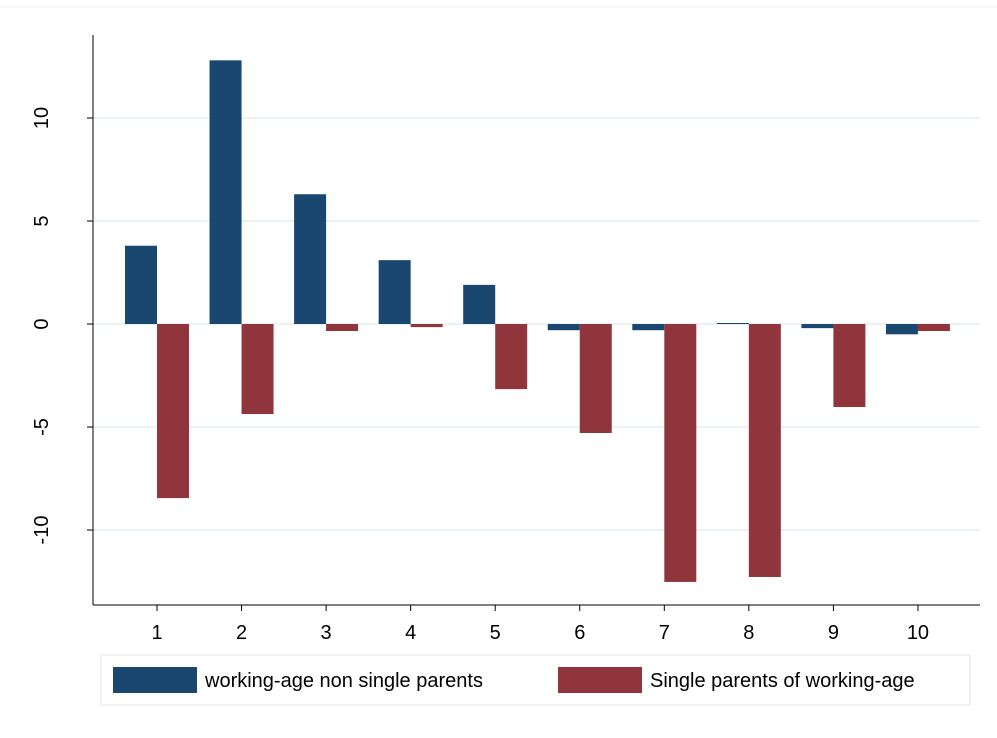  What do you see at coordinates (748, 633) in the screenshot?
I see `x-tick-label: 8` at bounding box center [748, 633].